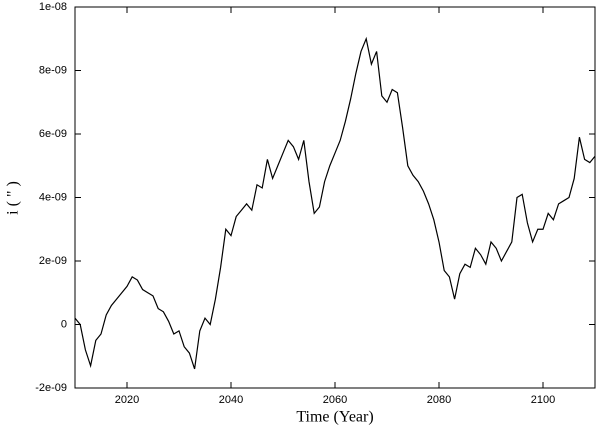 The image size is (600, 430). I want to click on y-tick-label: 6e-09, so click(53, 134).